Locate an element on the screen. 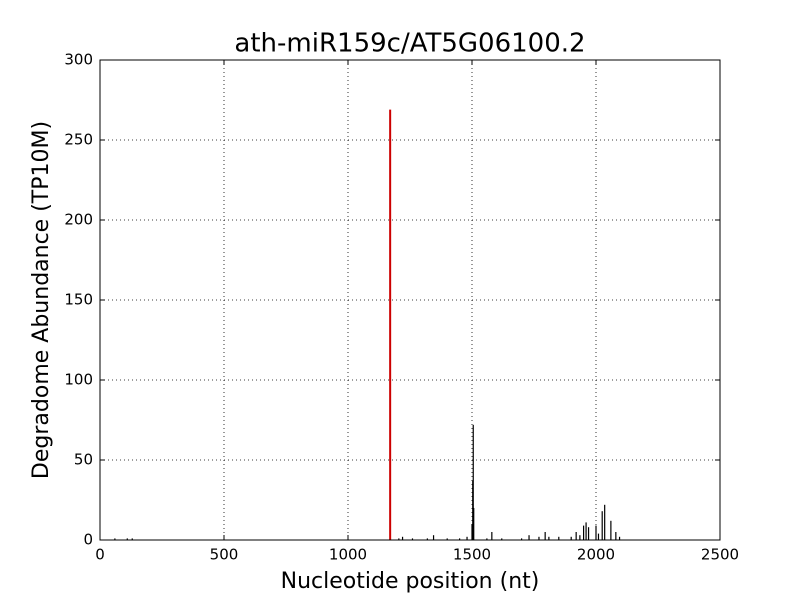 This screenshot has height=600, width=800. x-tick-label: 2500 is located at coordinates (720, 555).